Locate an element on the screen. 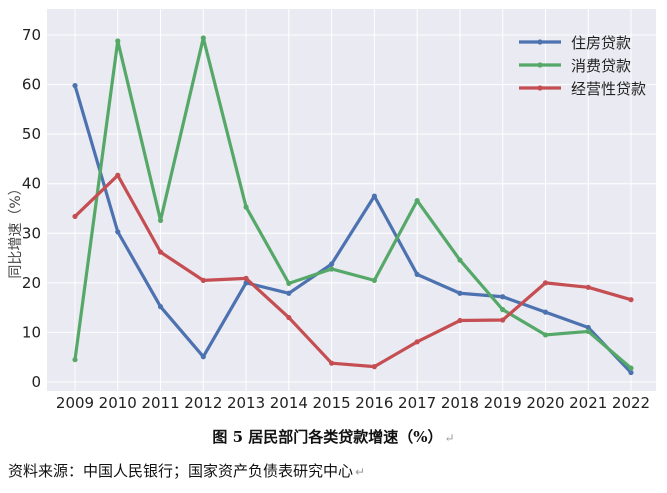 Image resolution: width=667 pixels, height=493 pixels. y-axis-label: 同比增速（%） is located at coordinates (16, 229).